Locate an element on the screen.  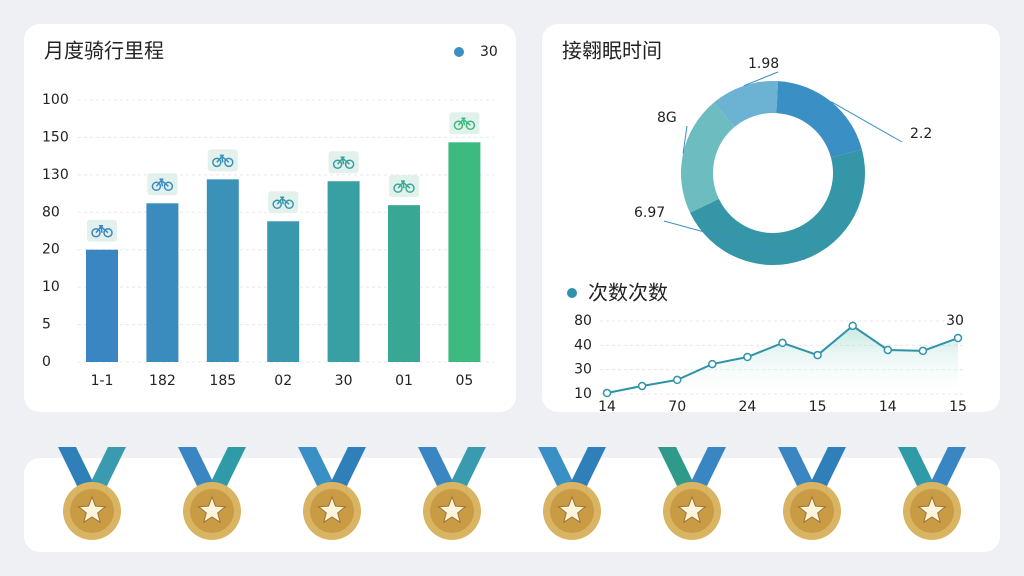
y-tick-label: 0 is located at coordinates (46, 362).